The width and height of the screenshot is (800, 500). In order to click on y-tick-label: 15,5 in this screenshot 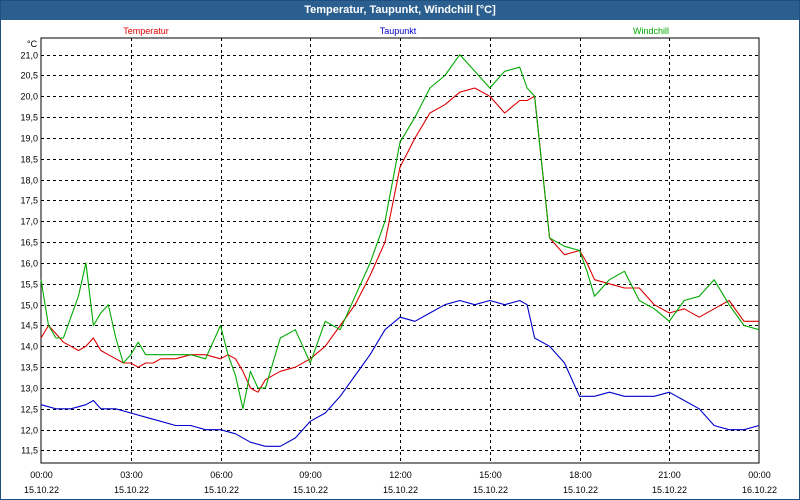, I will do `click(29, 285)`.